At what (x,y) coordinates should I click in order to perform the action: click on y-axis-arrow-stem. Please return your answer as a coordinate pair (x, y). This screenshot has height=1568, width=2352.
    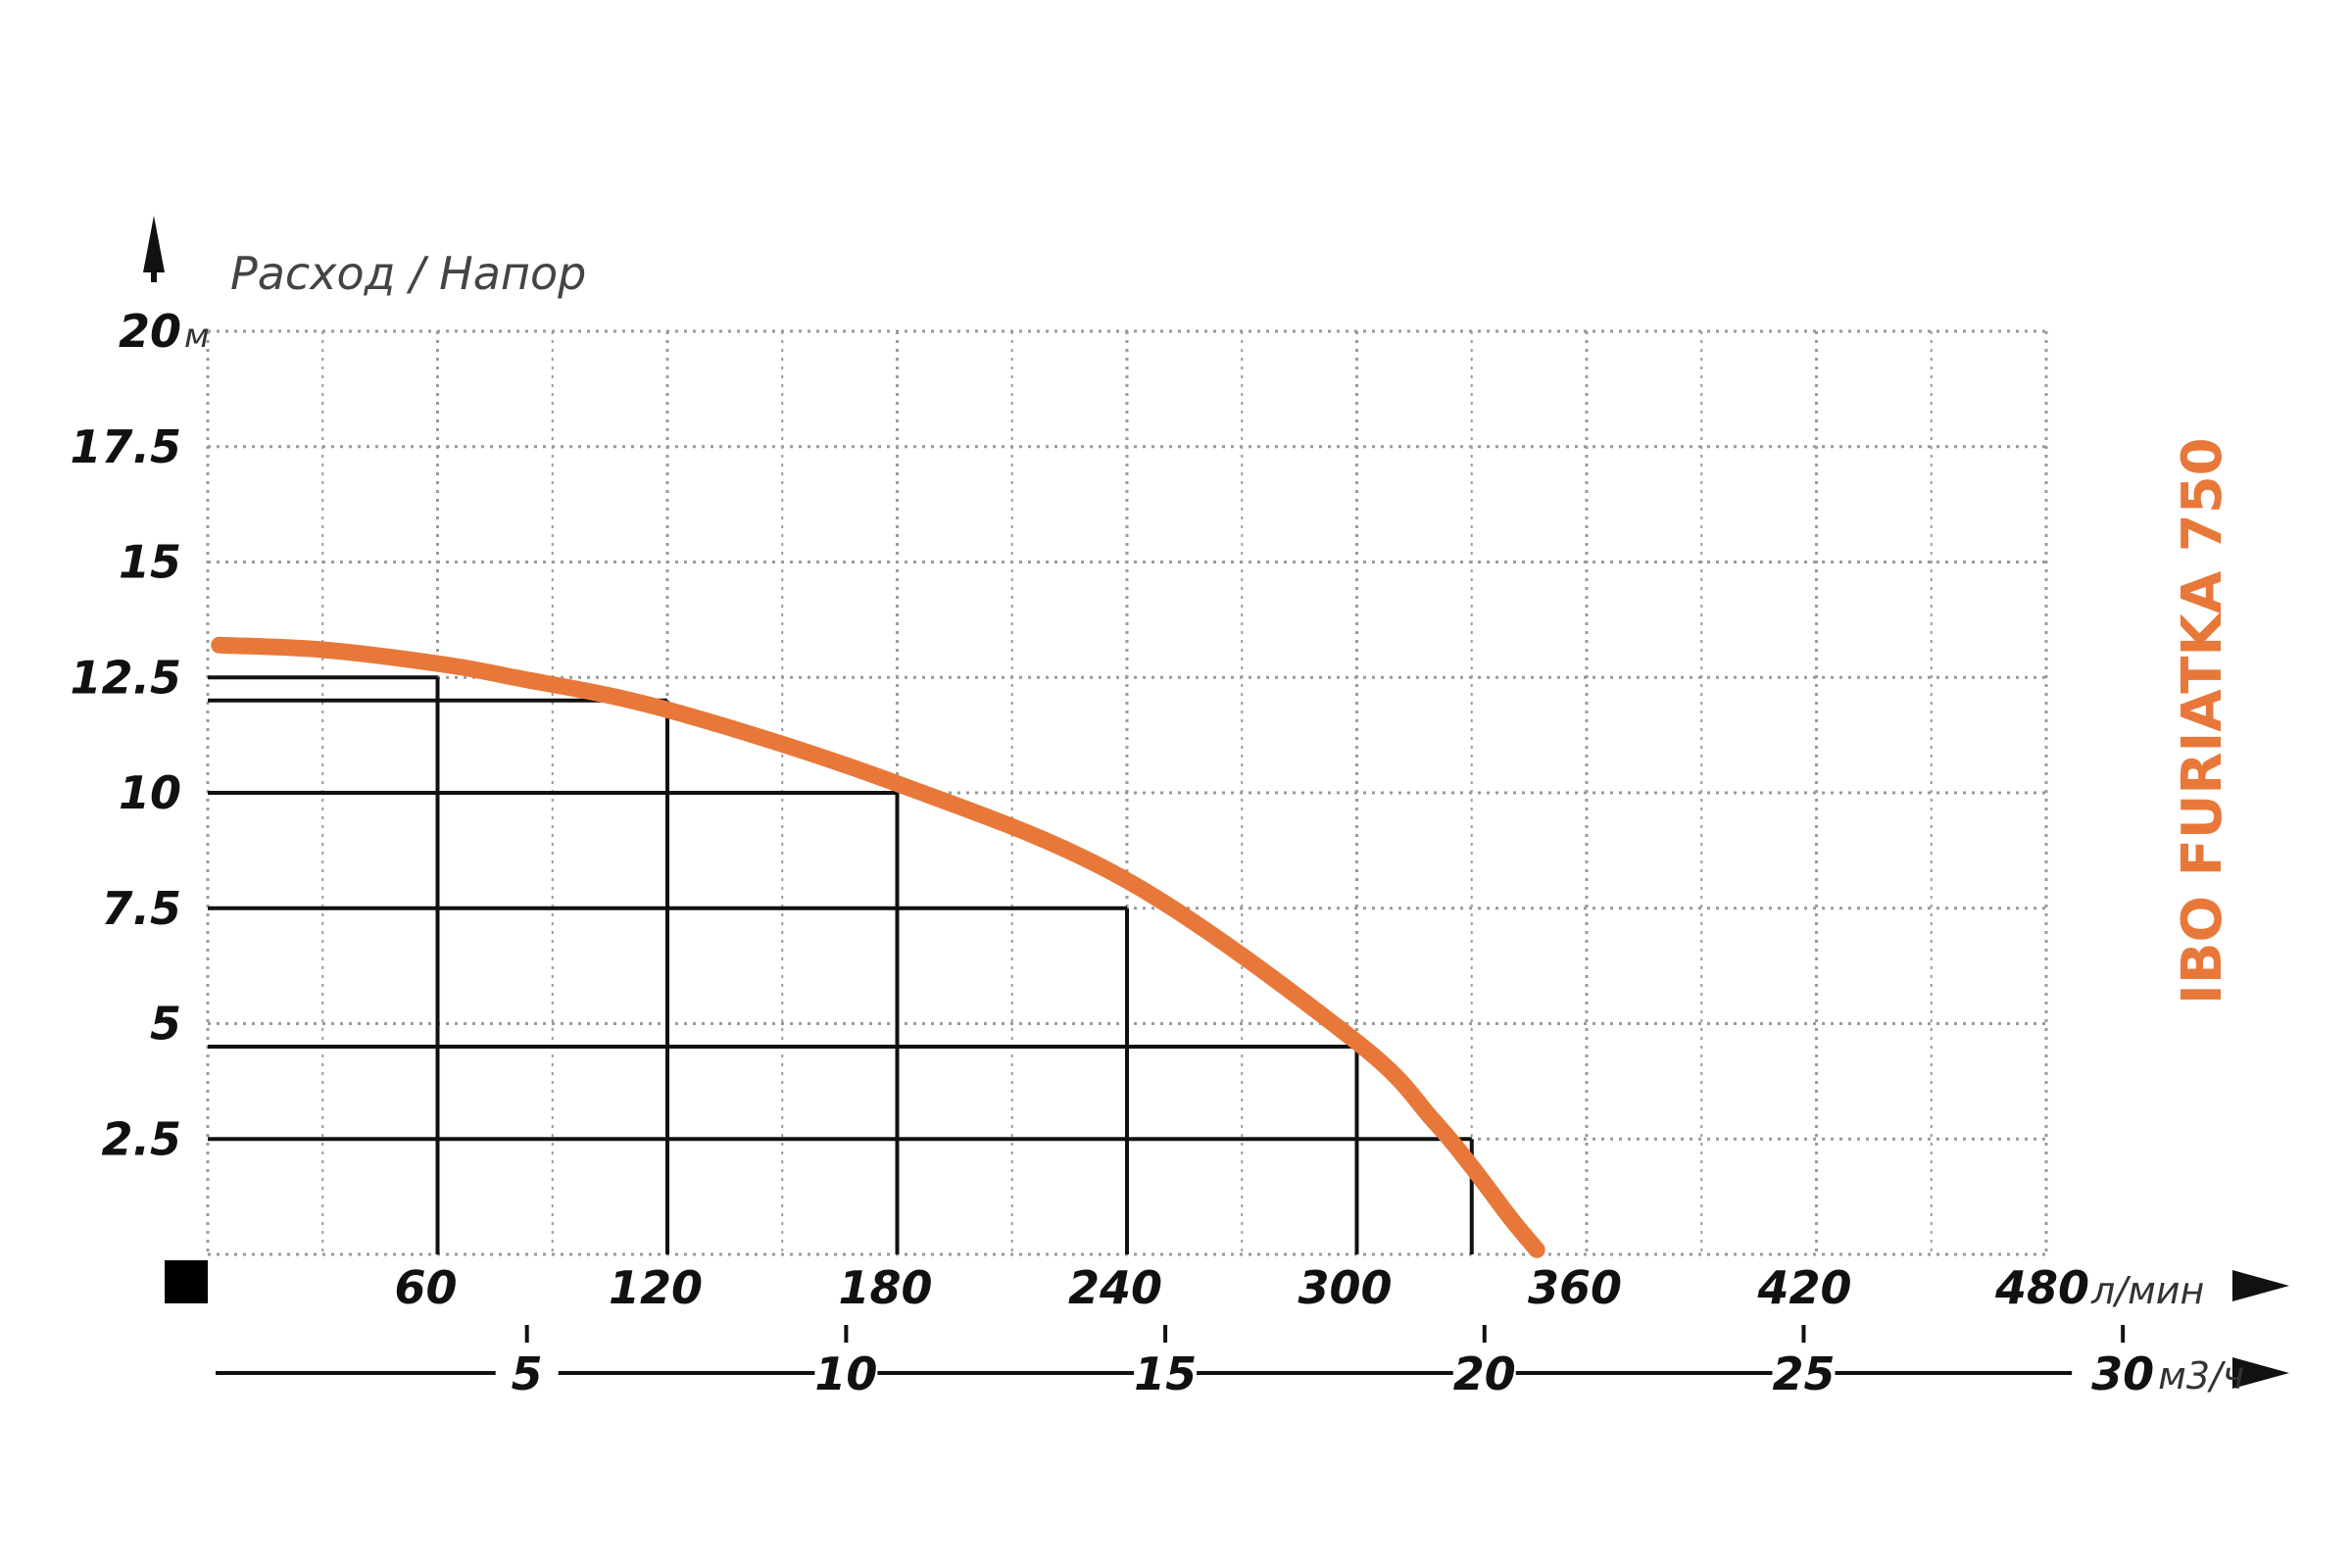
    Looking at the image, I should click on (154, 273).